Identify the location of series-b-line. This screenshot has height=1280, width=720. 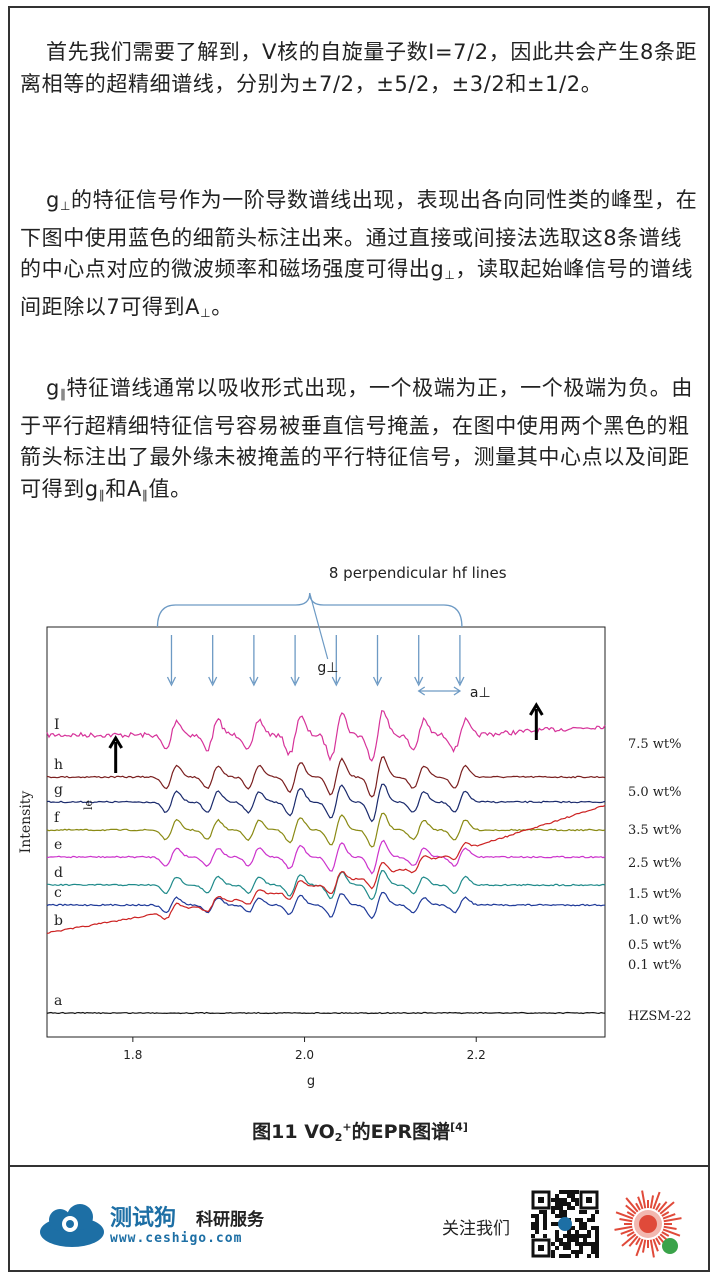
(326, 869).